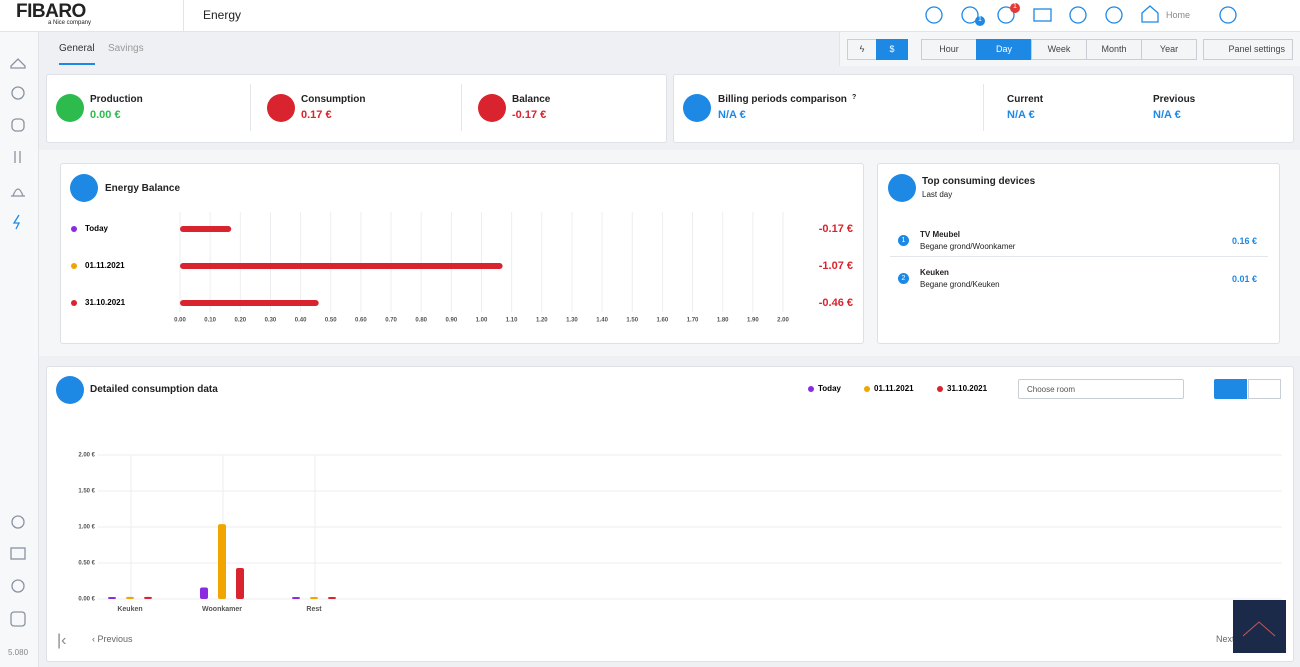  What do you see at coordinates (1244, 241) in the screenshot?
I see `device-value: 0.16 €` at bounding box center [1244, 241].